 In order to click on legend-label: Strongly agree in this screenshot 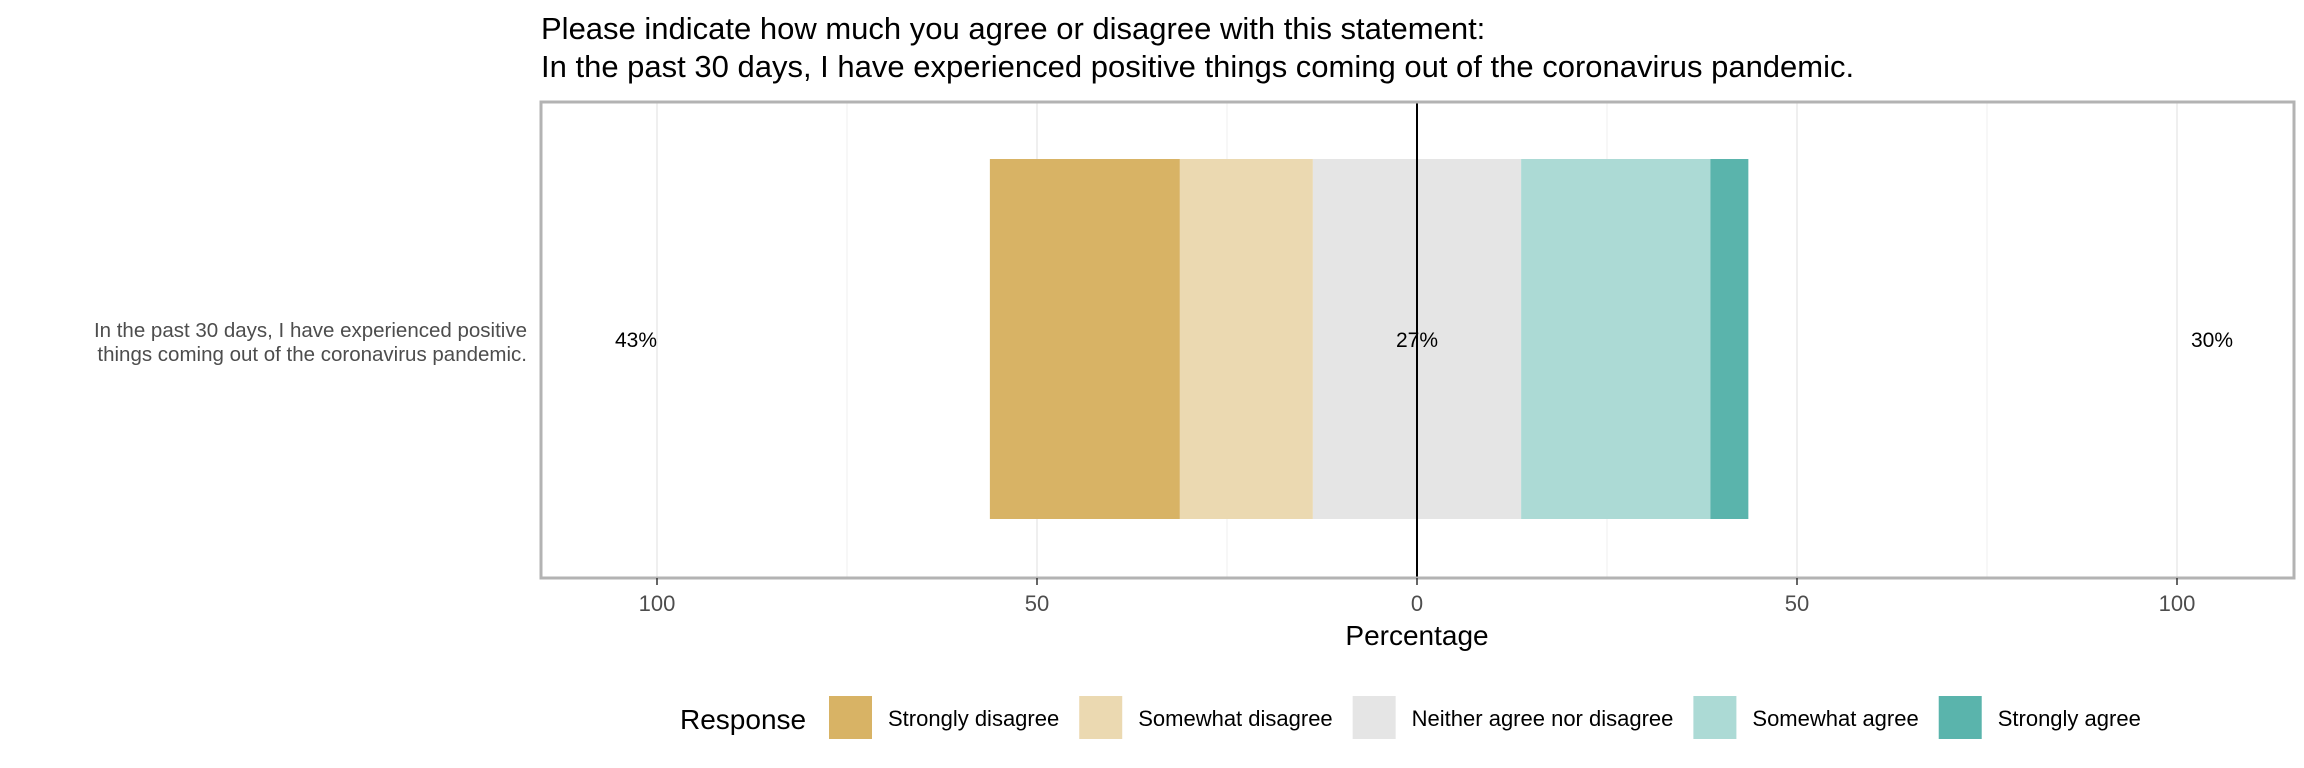, I will do `click(2069, 718)`.